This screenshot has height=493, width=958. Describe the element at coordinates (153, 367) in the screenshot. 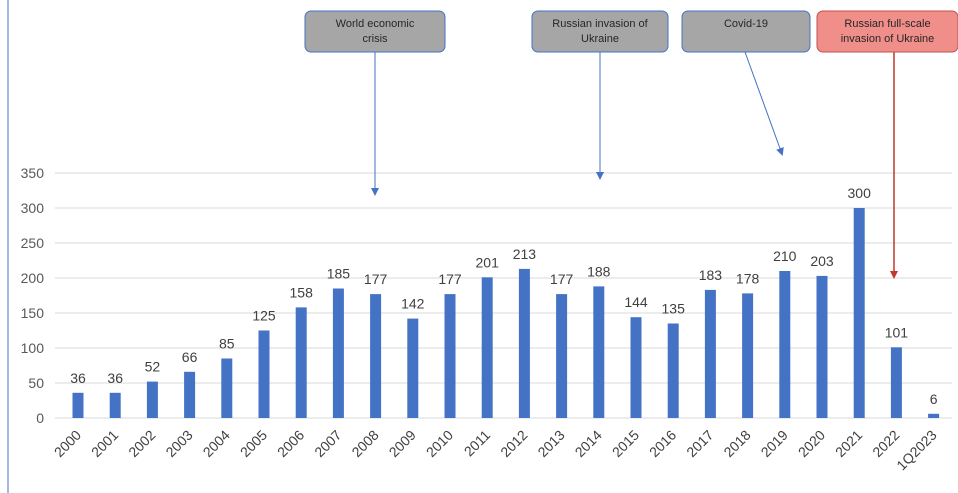

I see `data-label-2002: 52` at that location.